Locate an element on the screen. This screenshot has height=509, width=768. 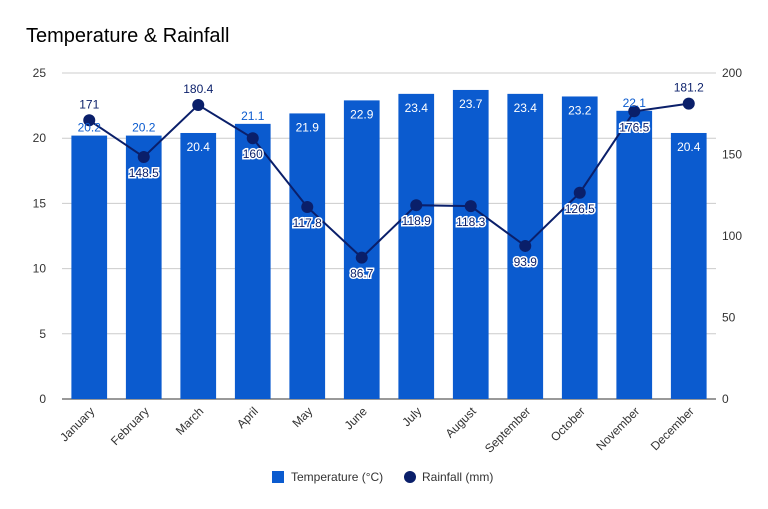
x-tick-label: March is located at coordinates (189, 420).